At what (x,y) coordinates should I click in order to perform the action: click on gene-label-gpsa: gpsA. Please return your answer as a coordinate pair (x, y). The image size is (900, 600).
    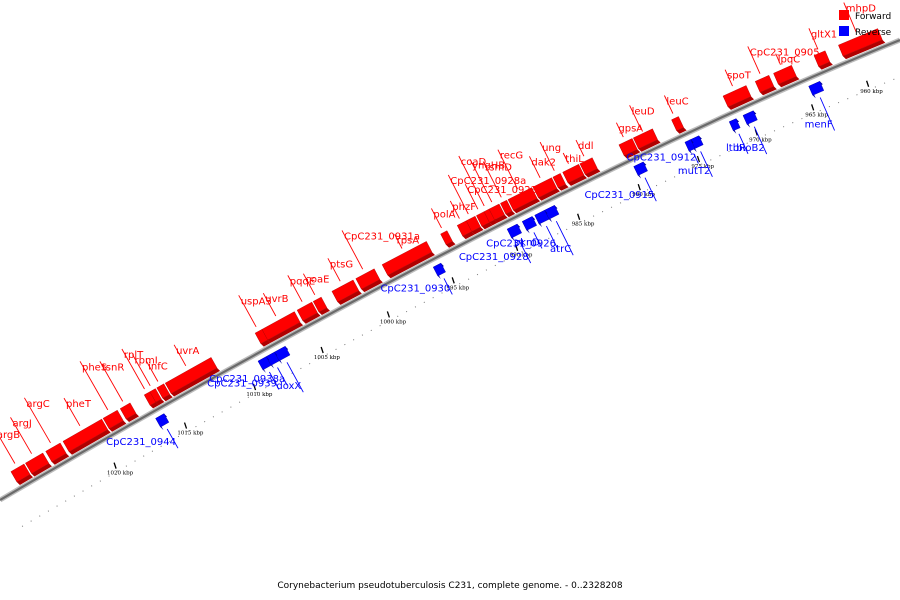
    Looking at the image, I should click on (630, 129).